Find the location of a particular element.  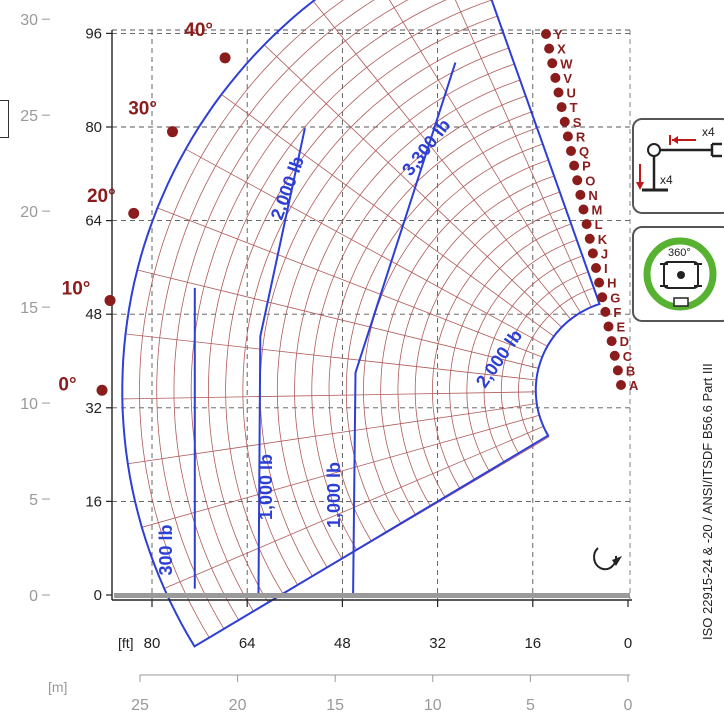

y-tick-label-m: 5 is located at coordinates (33, 500).